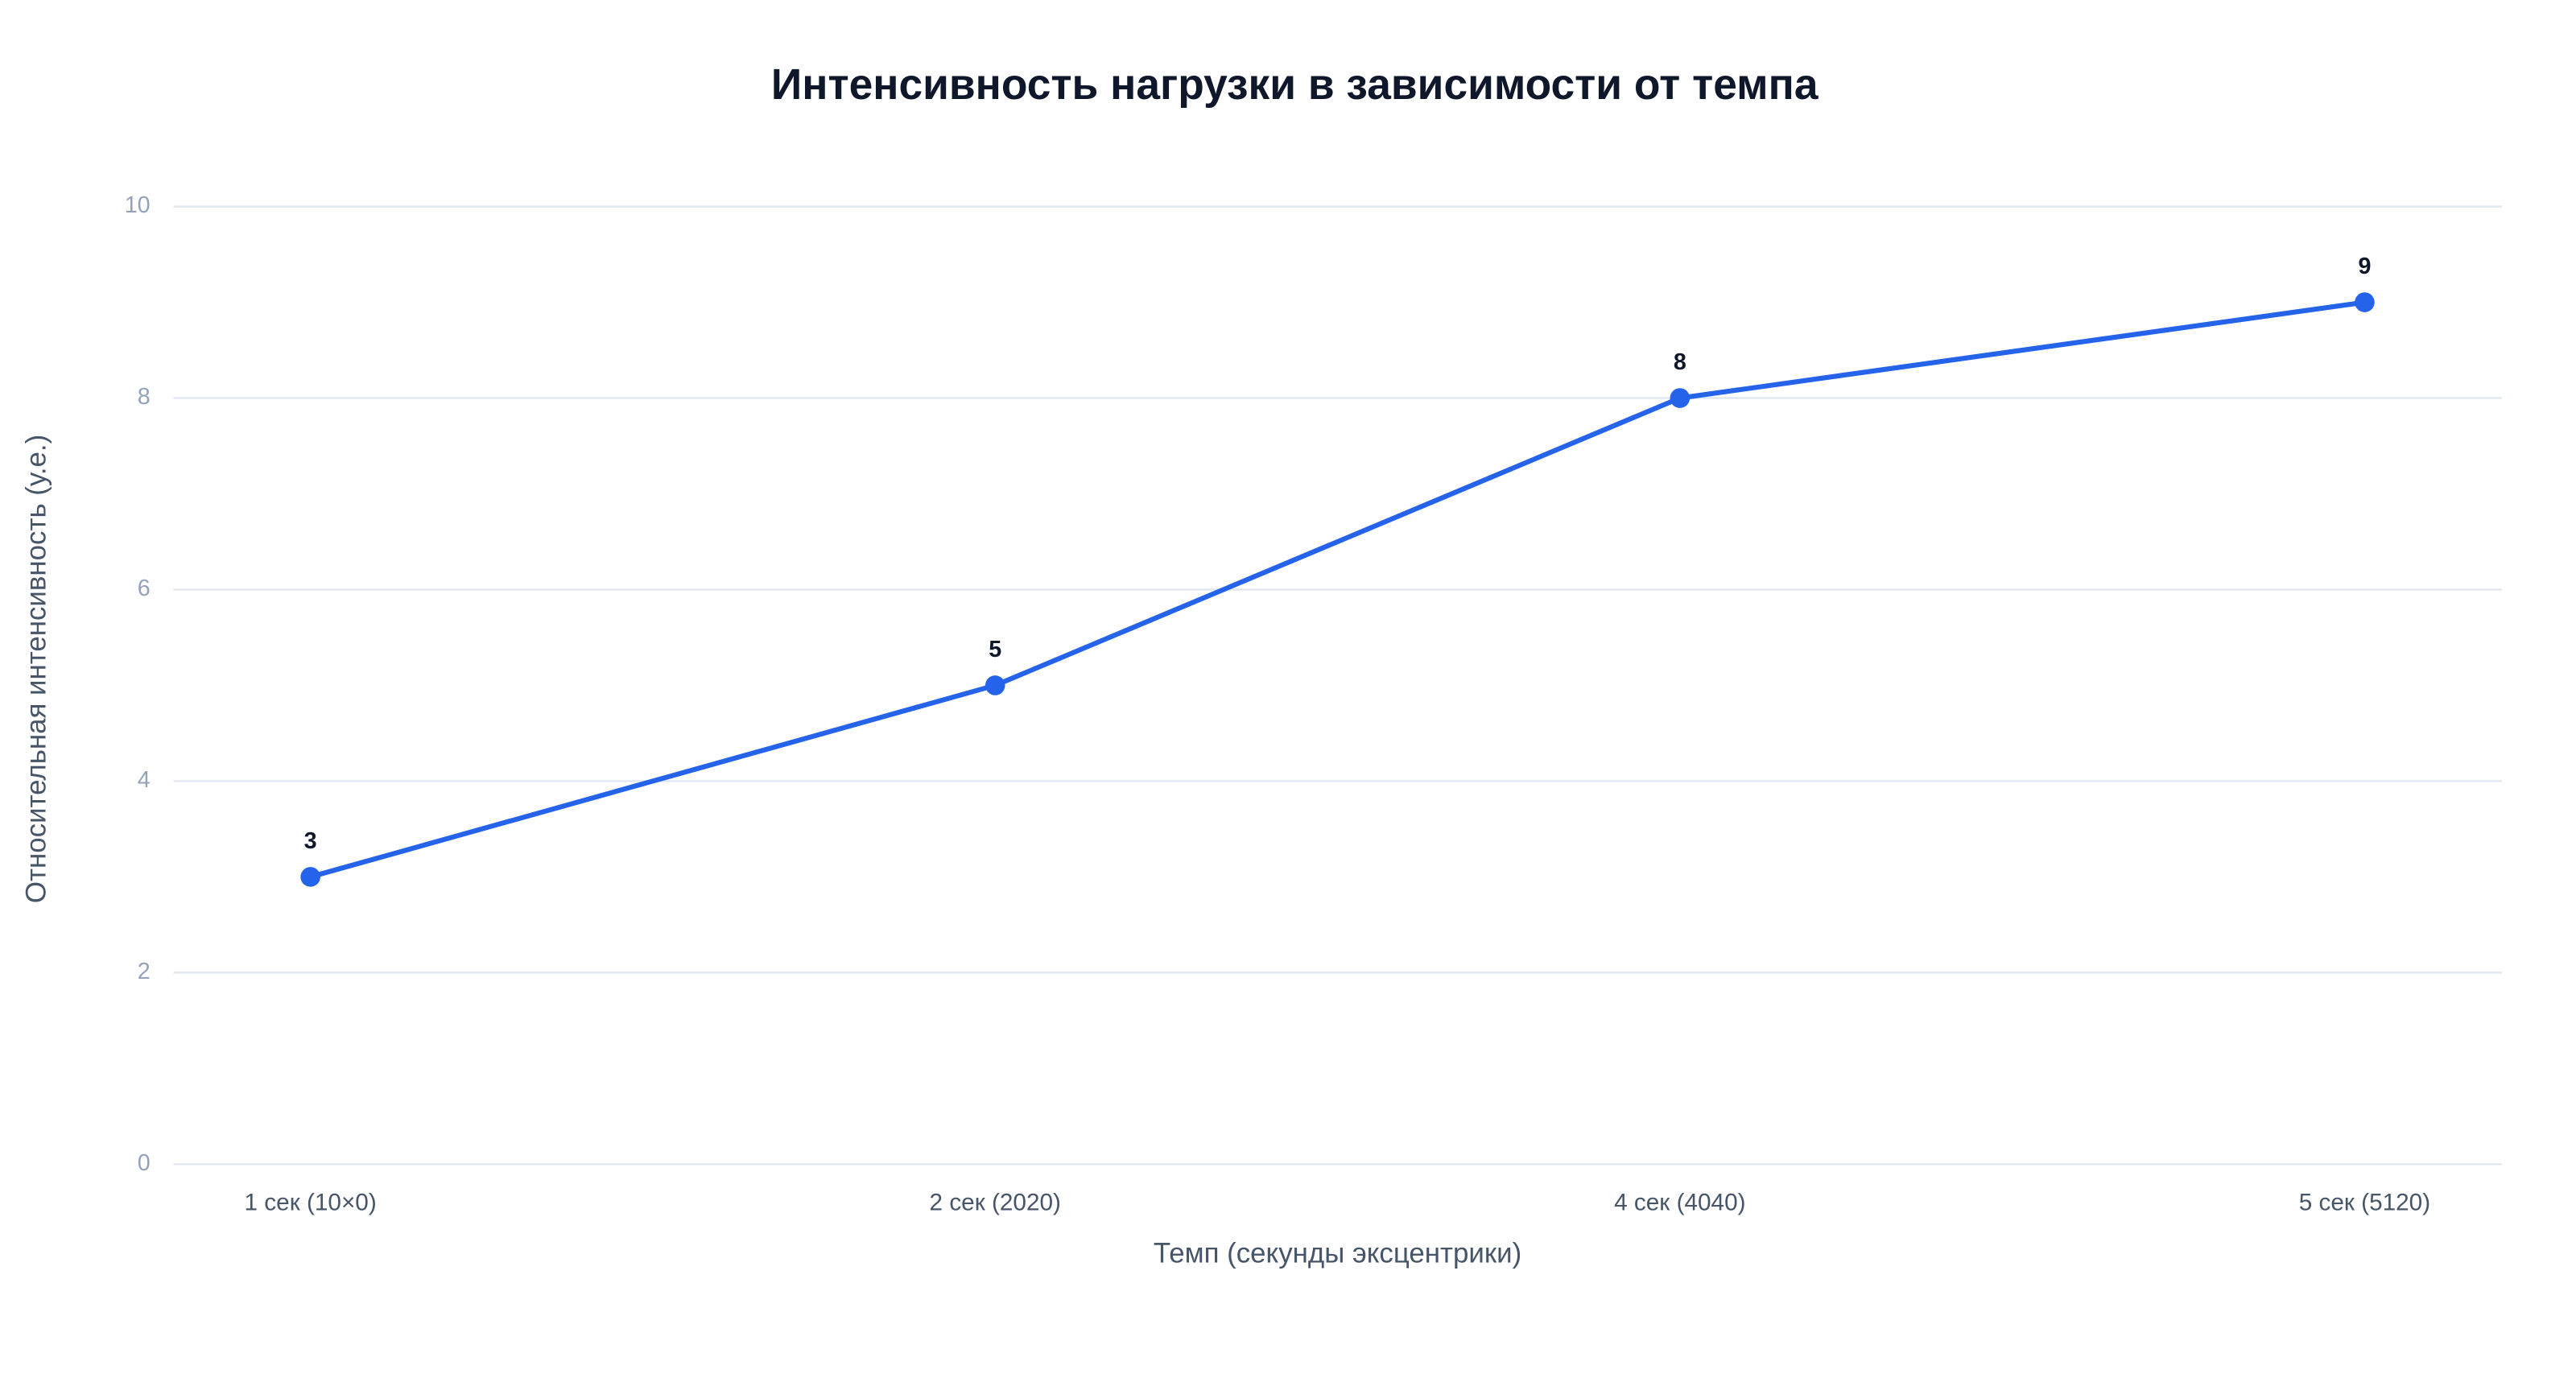 This screenshot has width=2576, height=1374. What do you see at coordinates (36, 669) in the screenshot?
I see `y-axis-label: Относительная интенсивность (у.е.)` at bounding box center [36, 669].